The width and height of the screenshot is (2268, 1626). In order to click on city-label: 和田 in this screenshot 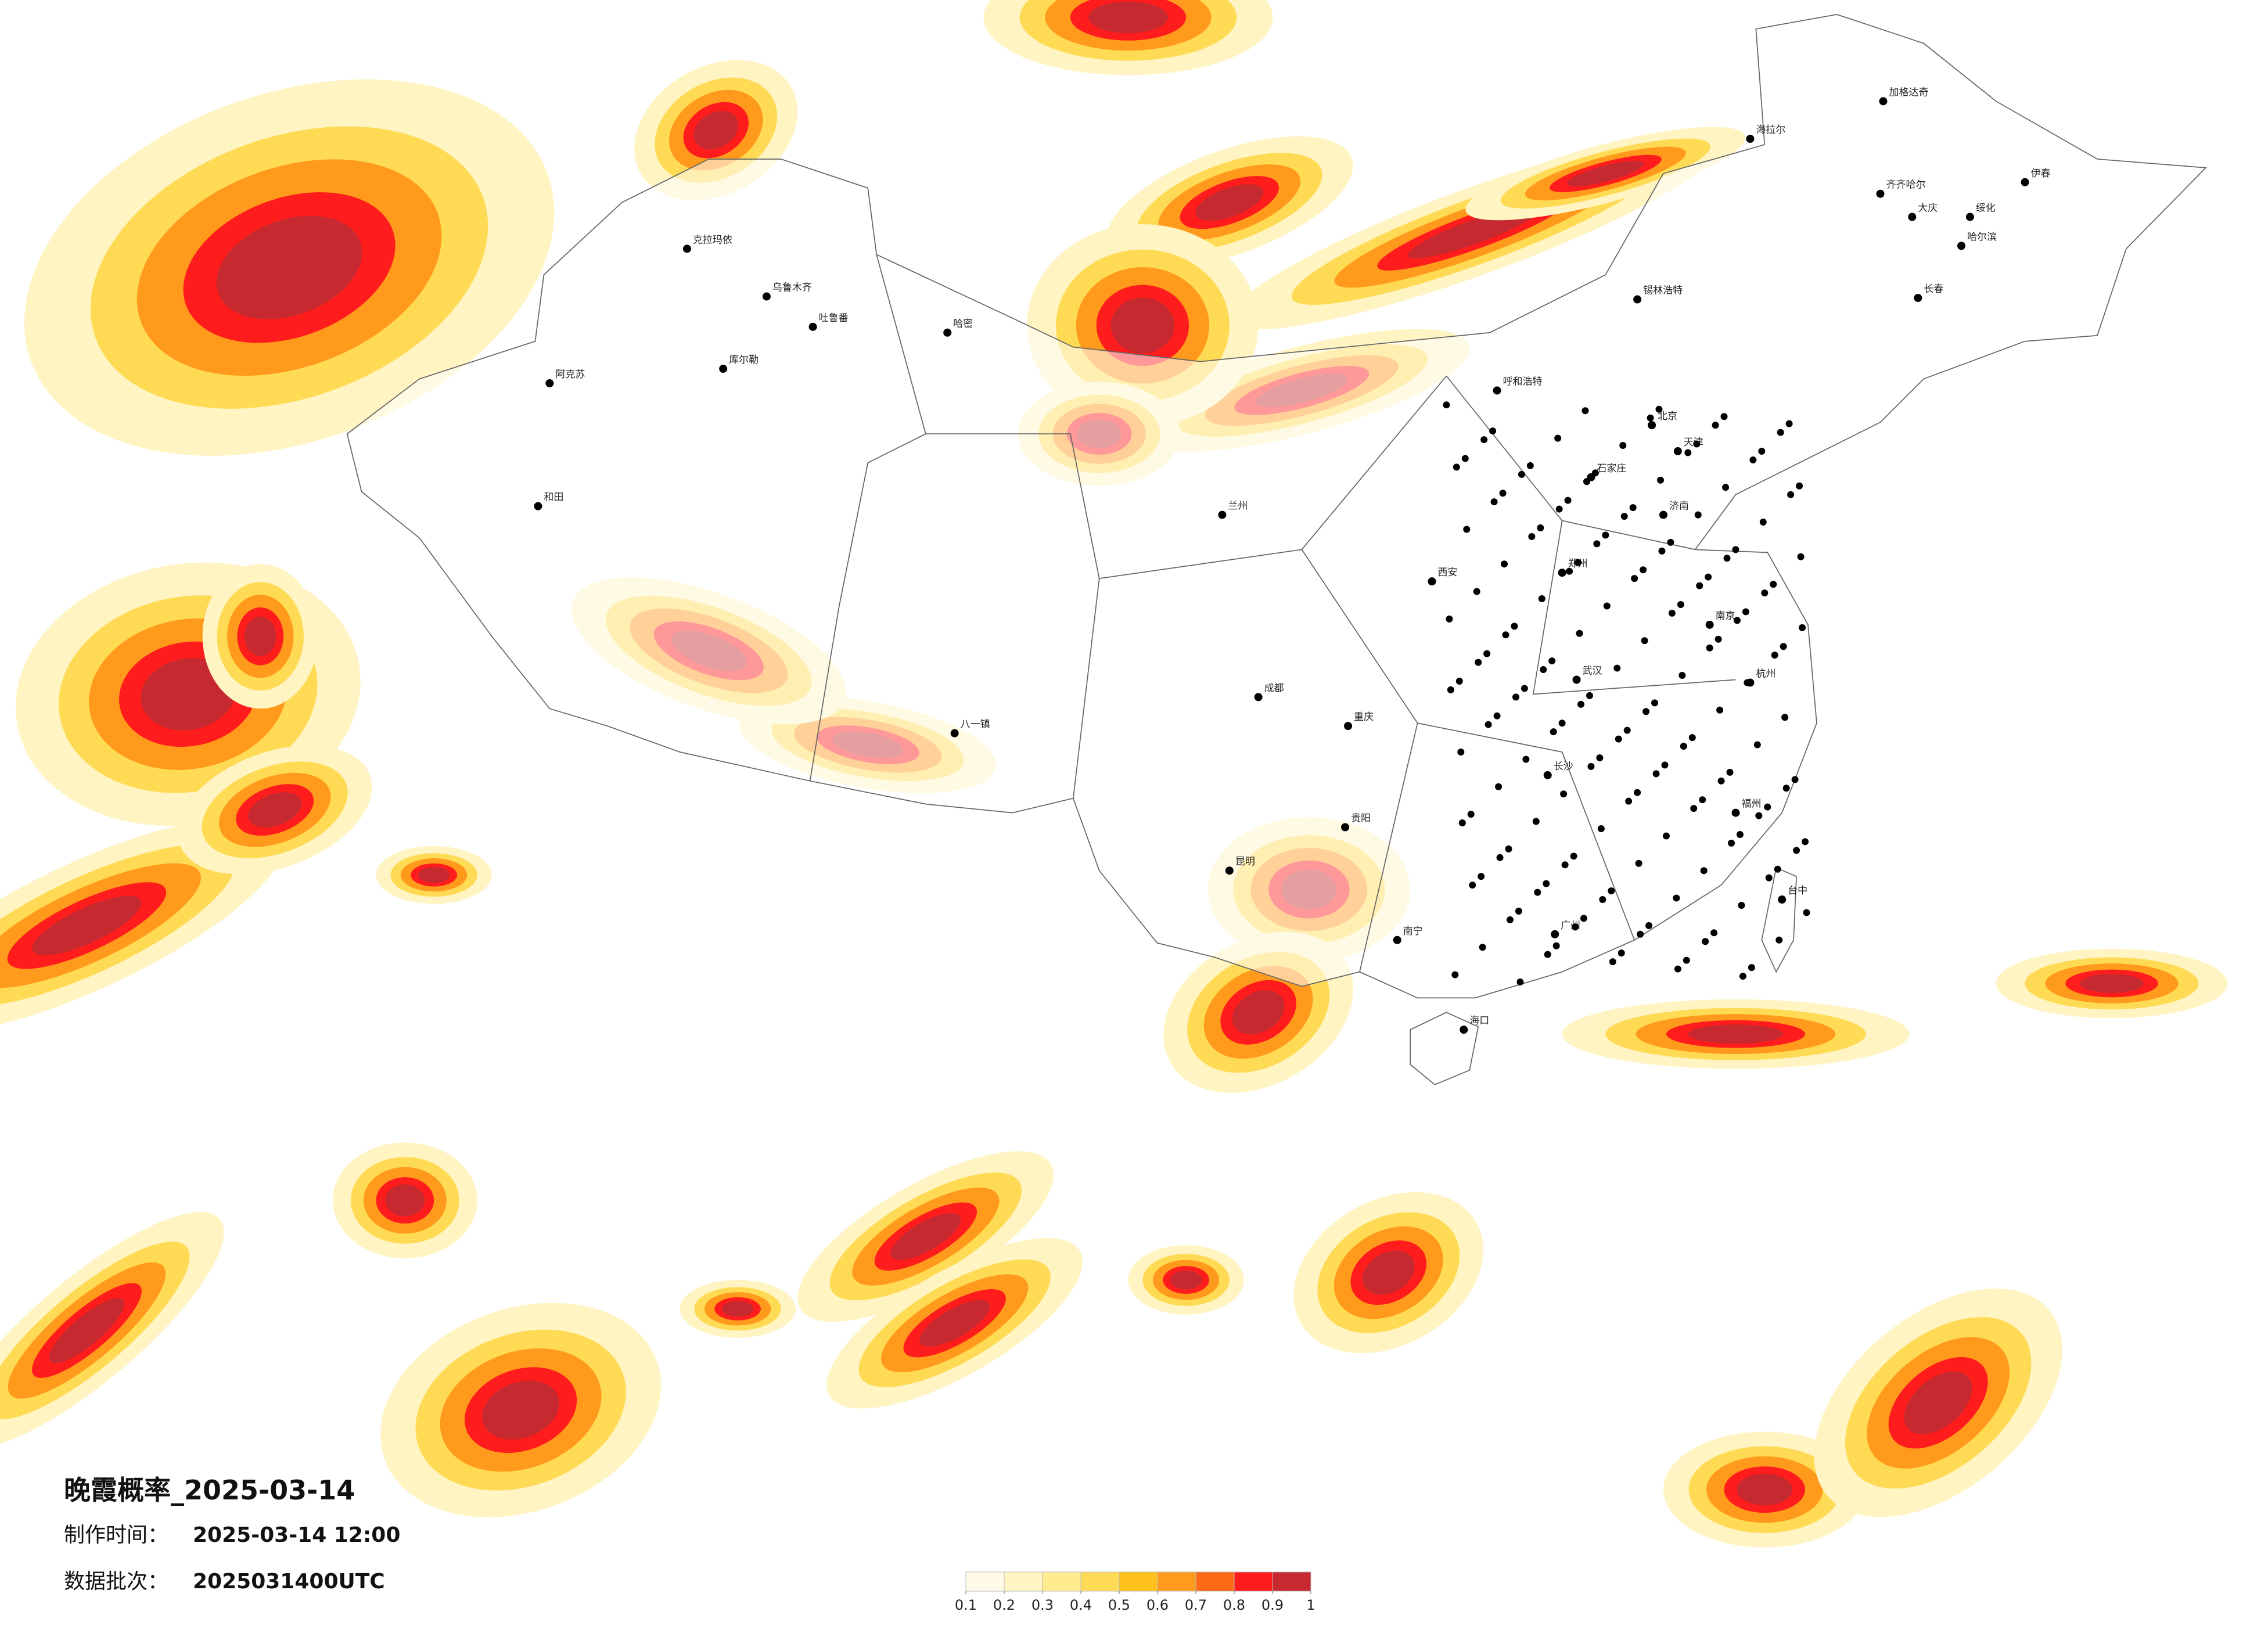, I will do `click(553, 498)`.